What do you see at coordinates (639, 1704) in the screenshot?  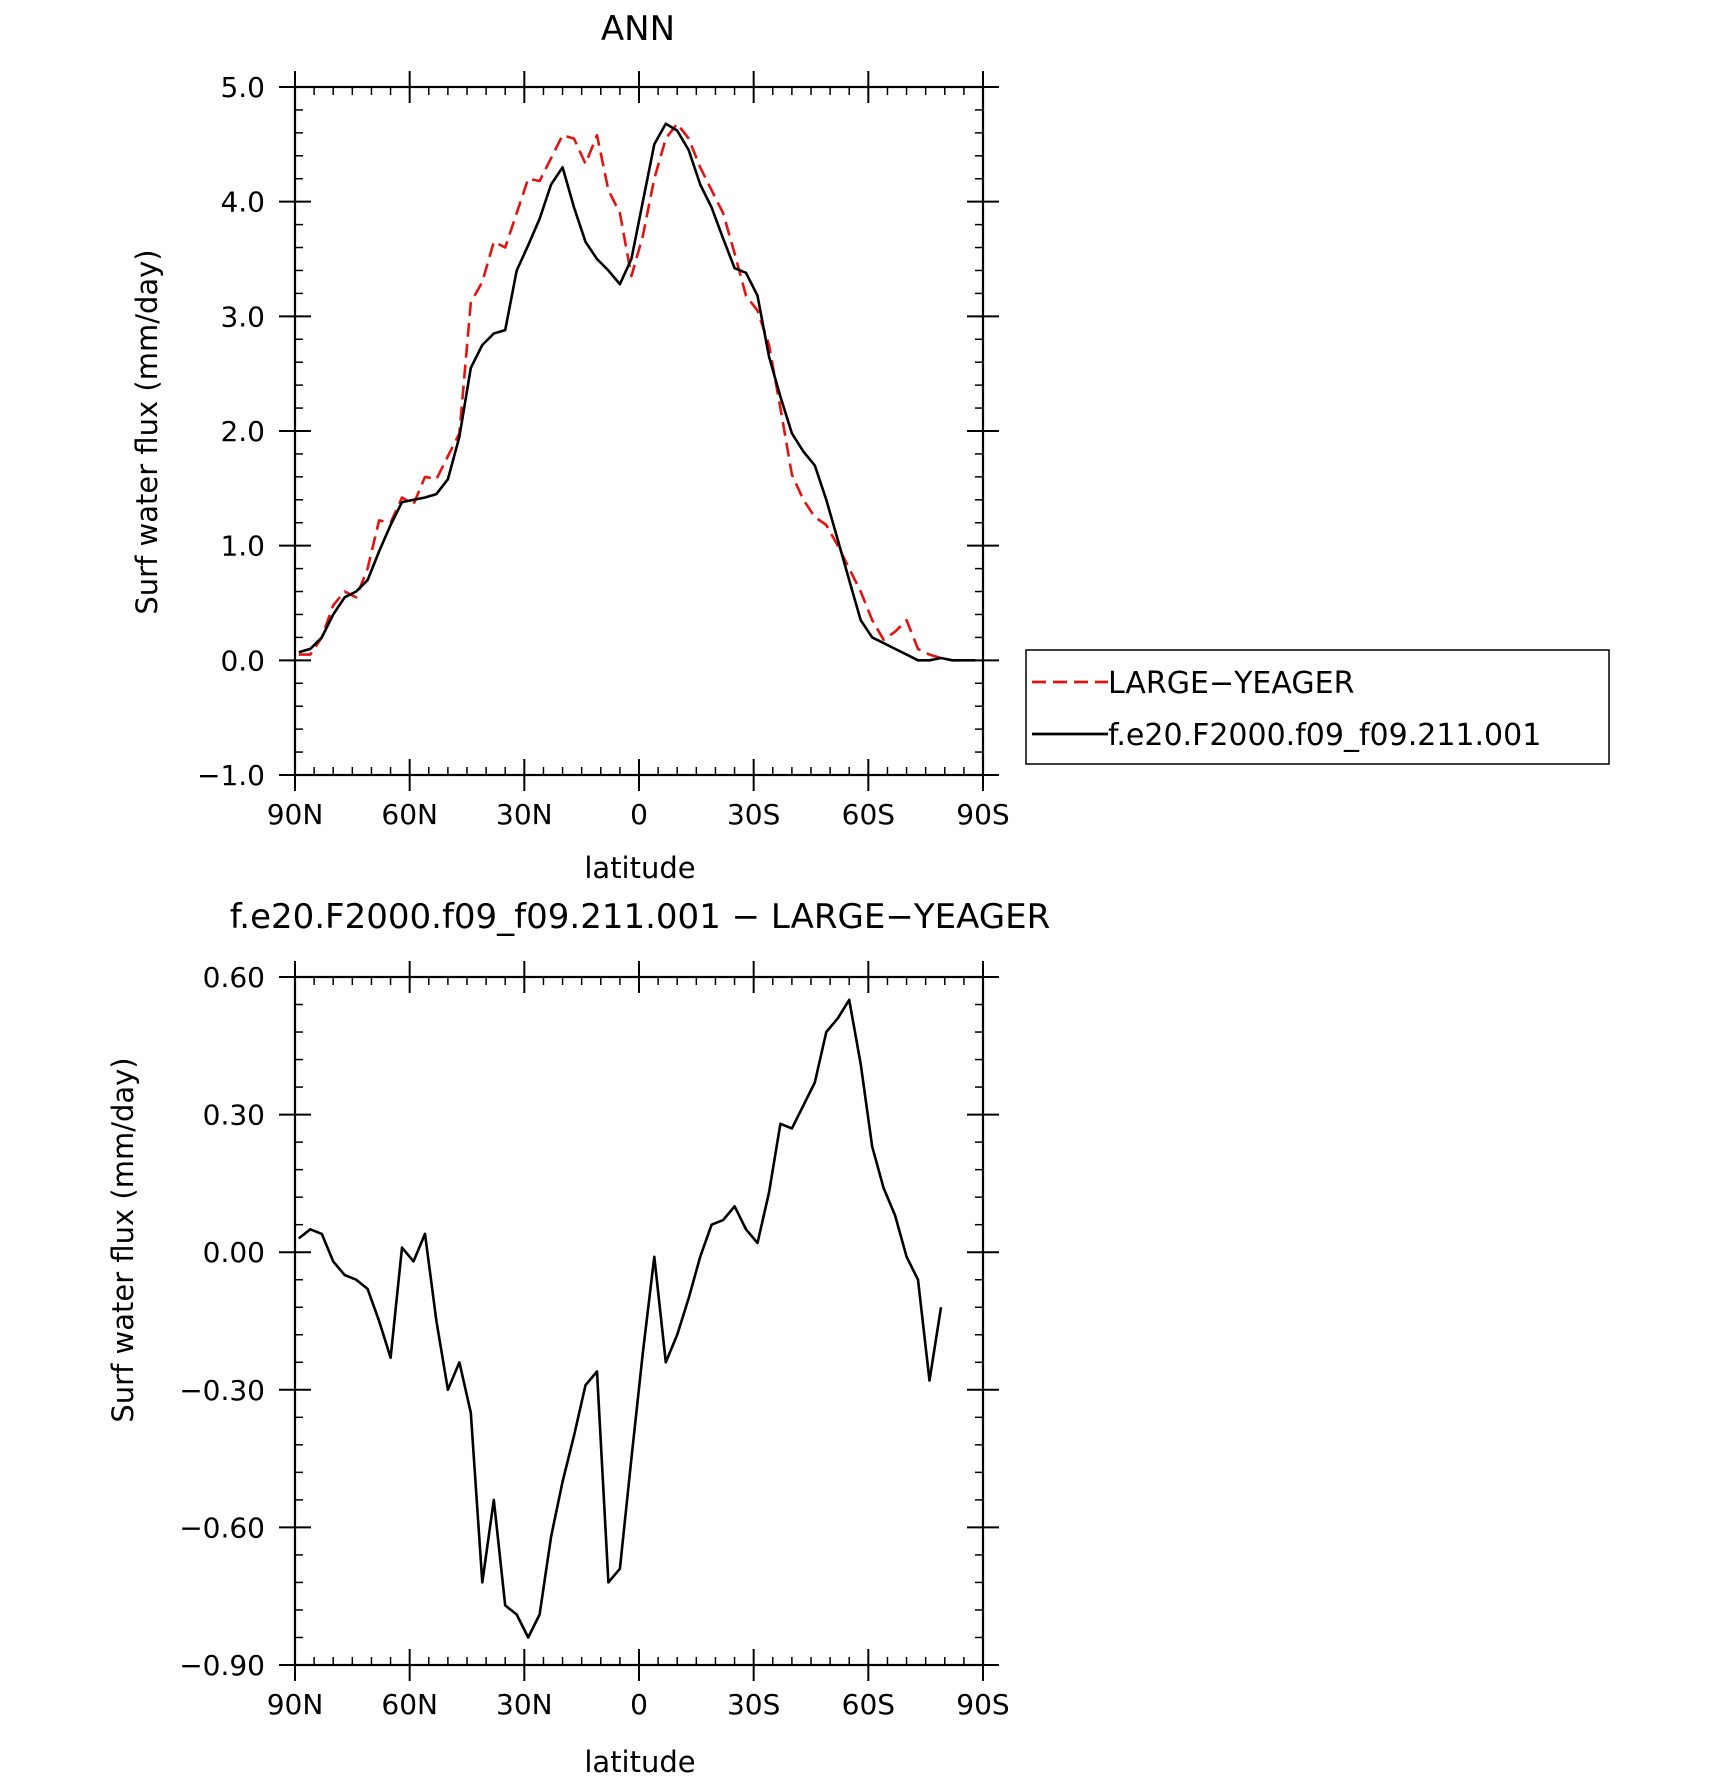 I see `bottom-x-tick-label: 0` at bounding box center [639, 1704].